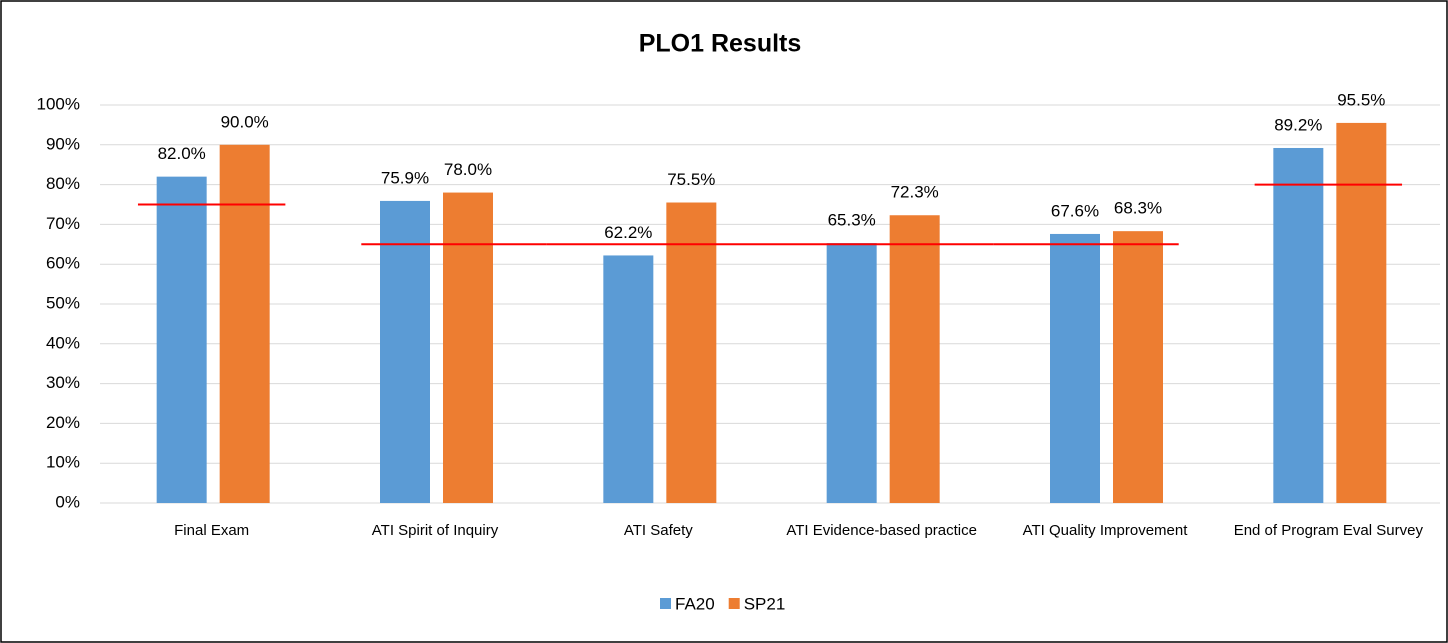 The width and height of the screenshot is (1448, 643). What do you see at coordinates (182, 153) in the screenshot?
I see `data-label: 82.0%` at bounding box center [182, 153].